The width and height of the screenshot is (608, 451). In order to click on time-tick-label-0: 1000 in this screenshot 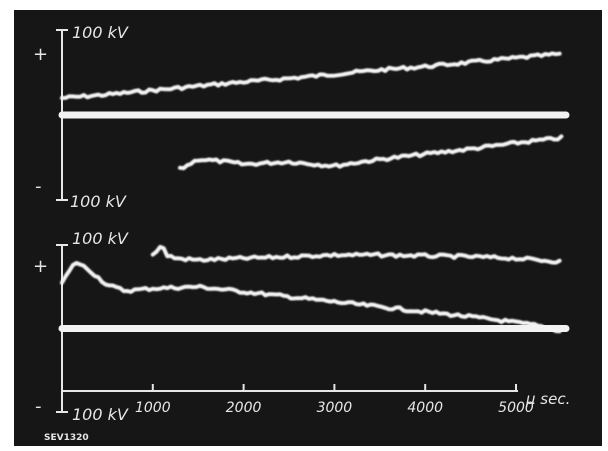, I will do `click(153, 408)`.